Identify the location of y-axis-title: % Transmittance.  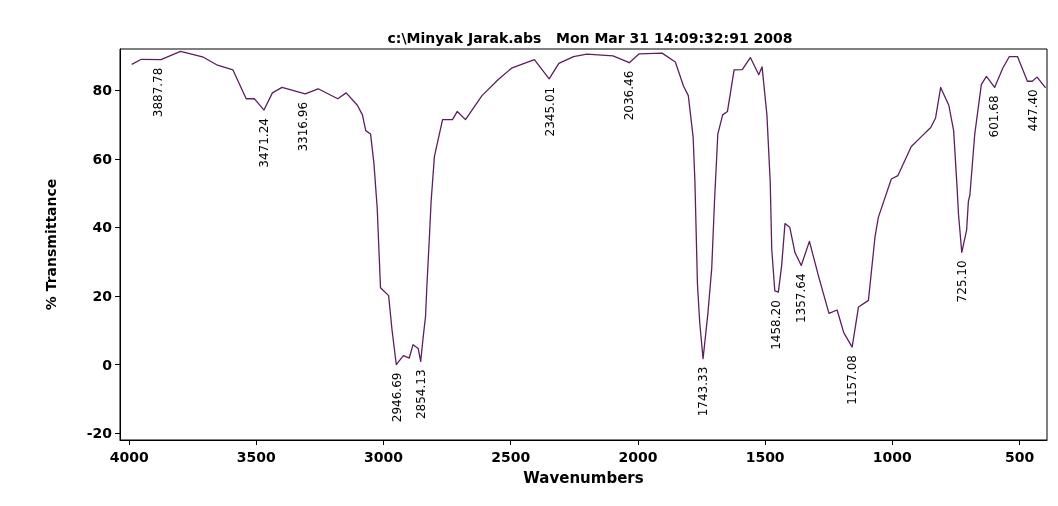
(51, 244).